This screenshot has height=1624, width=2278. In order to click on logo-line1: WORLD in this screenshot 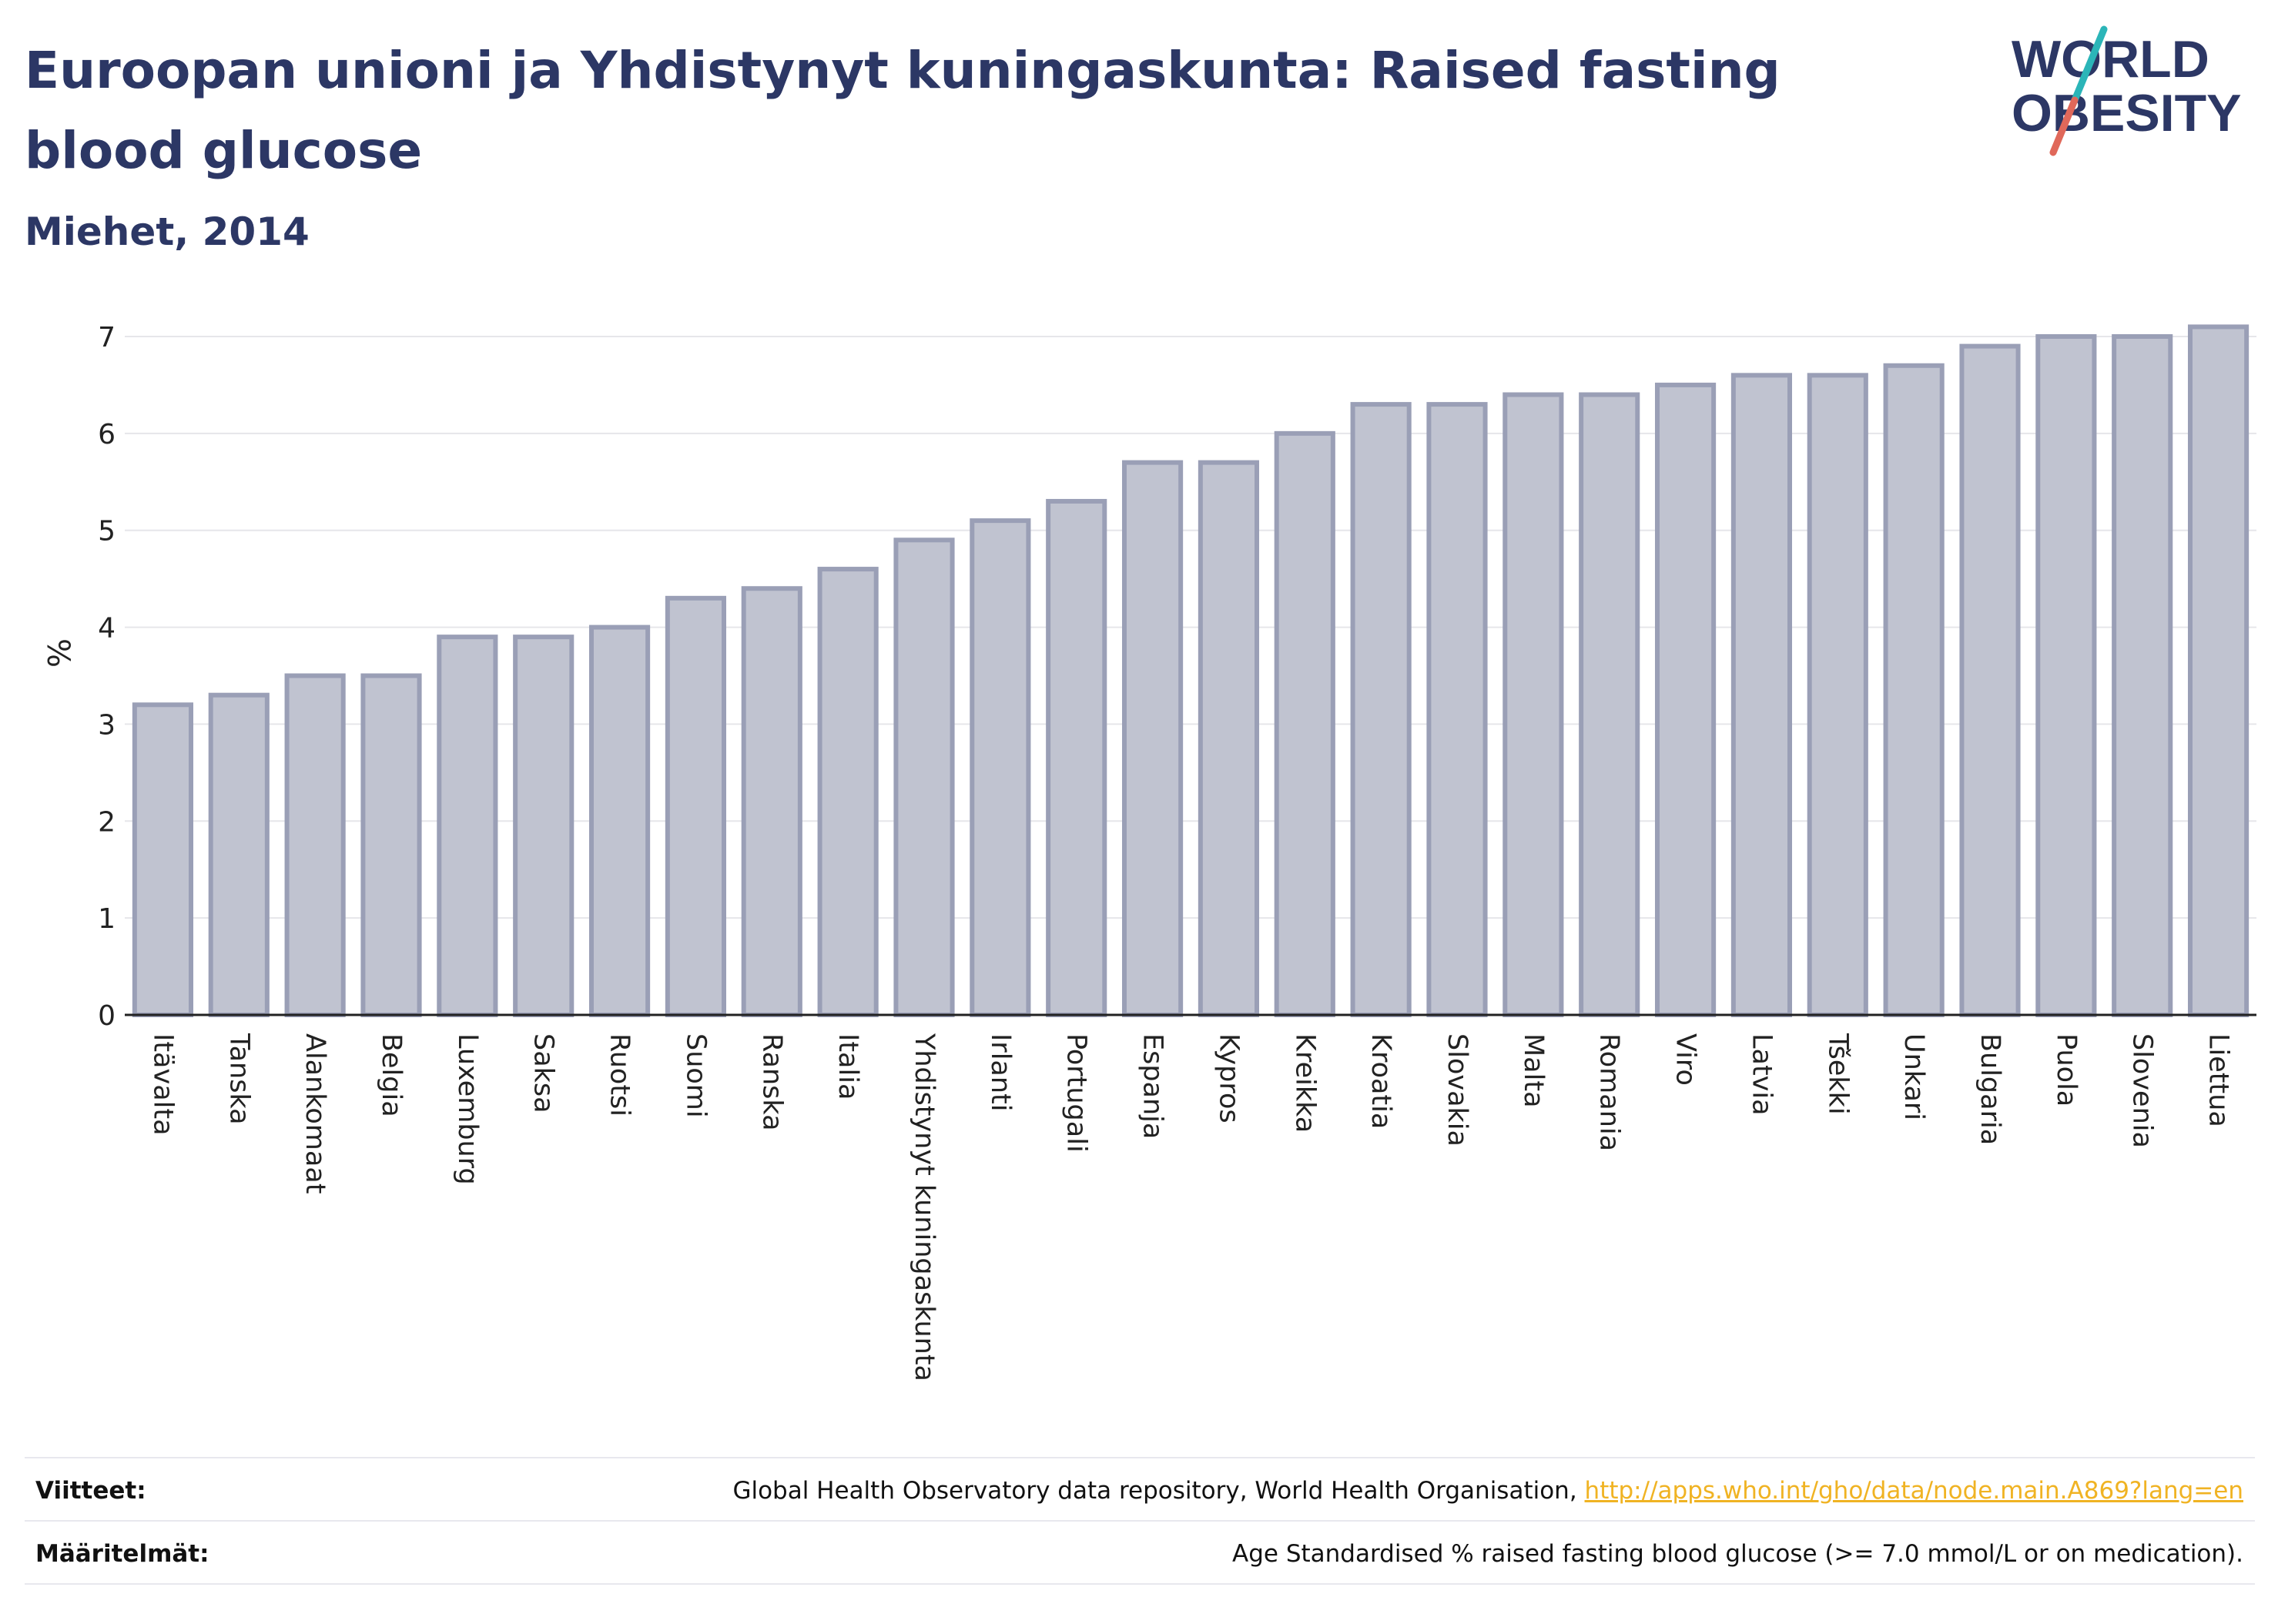, I will do `click(2110, 59)`.